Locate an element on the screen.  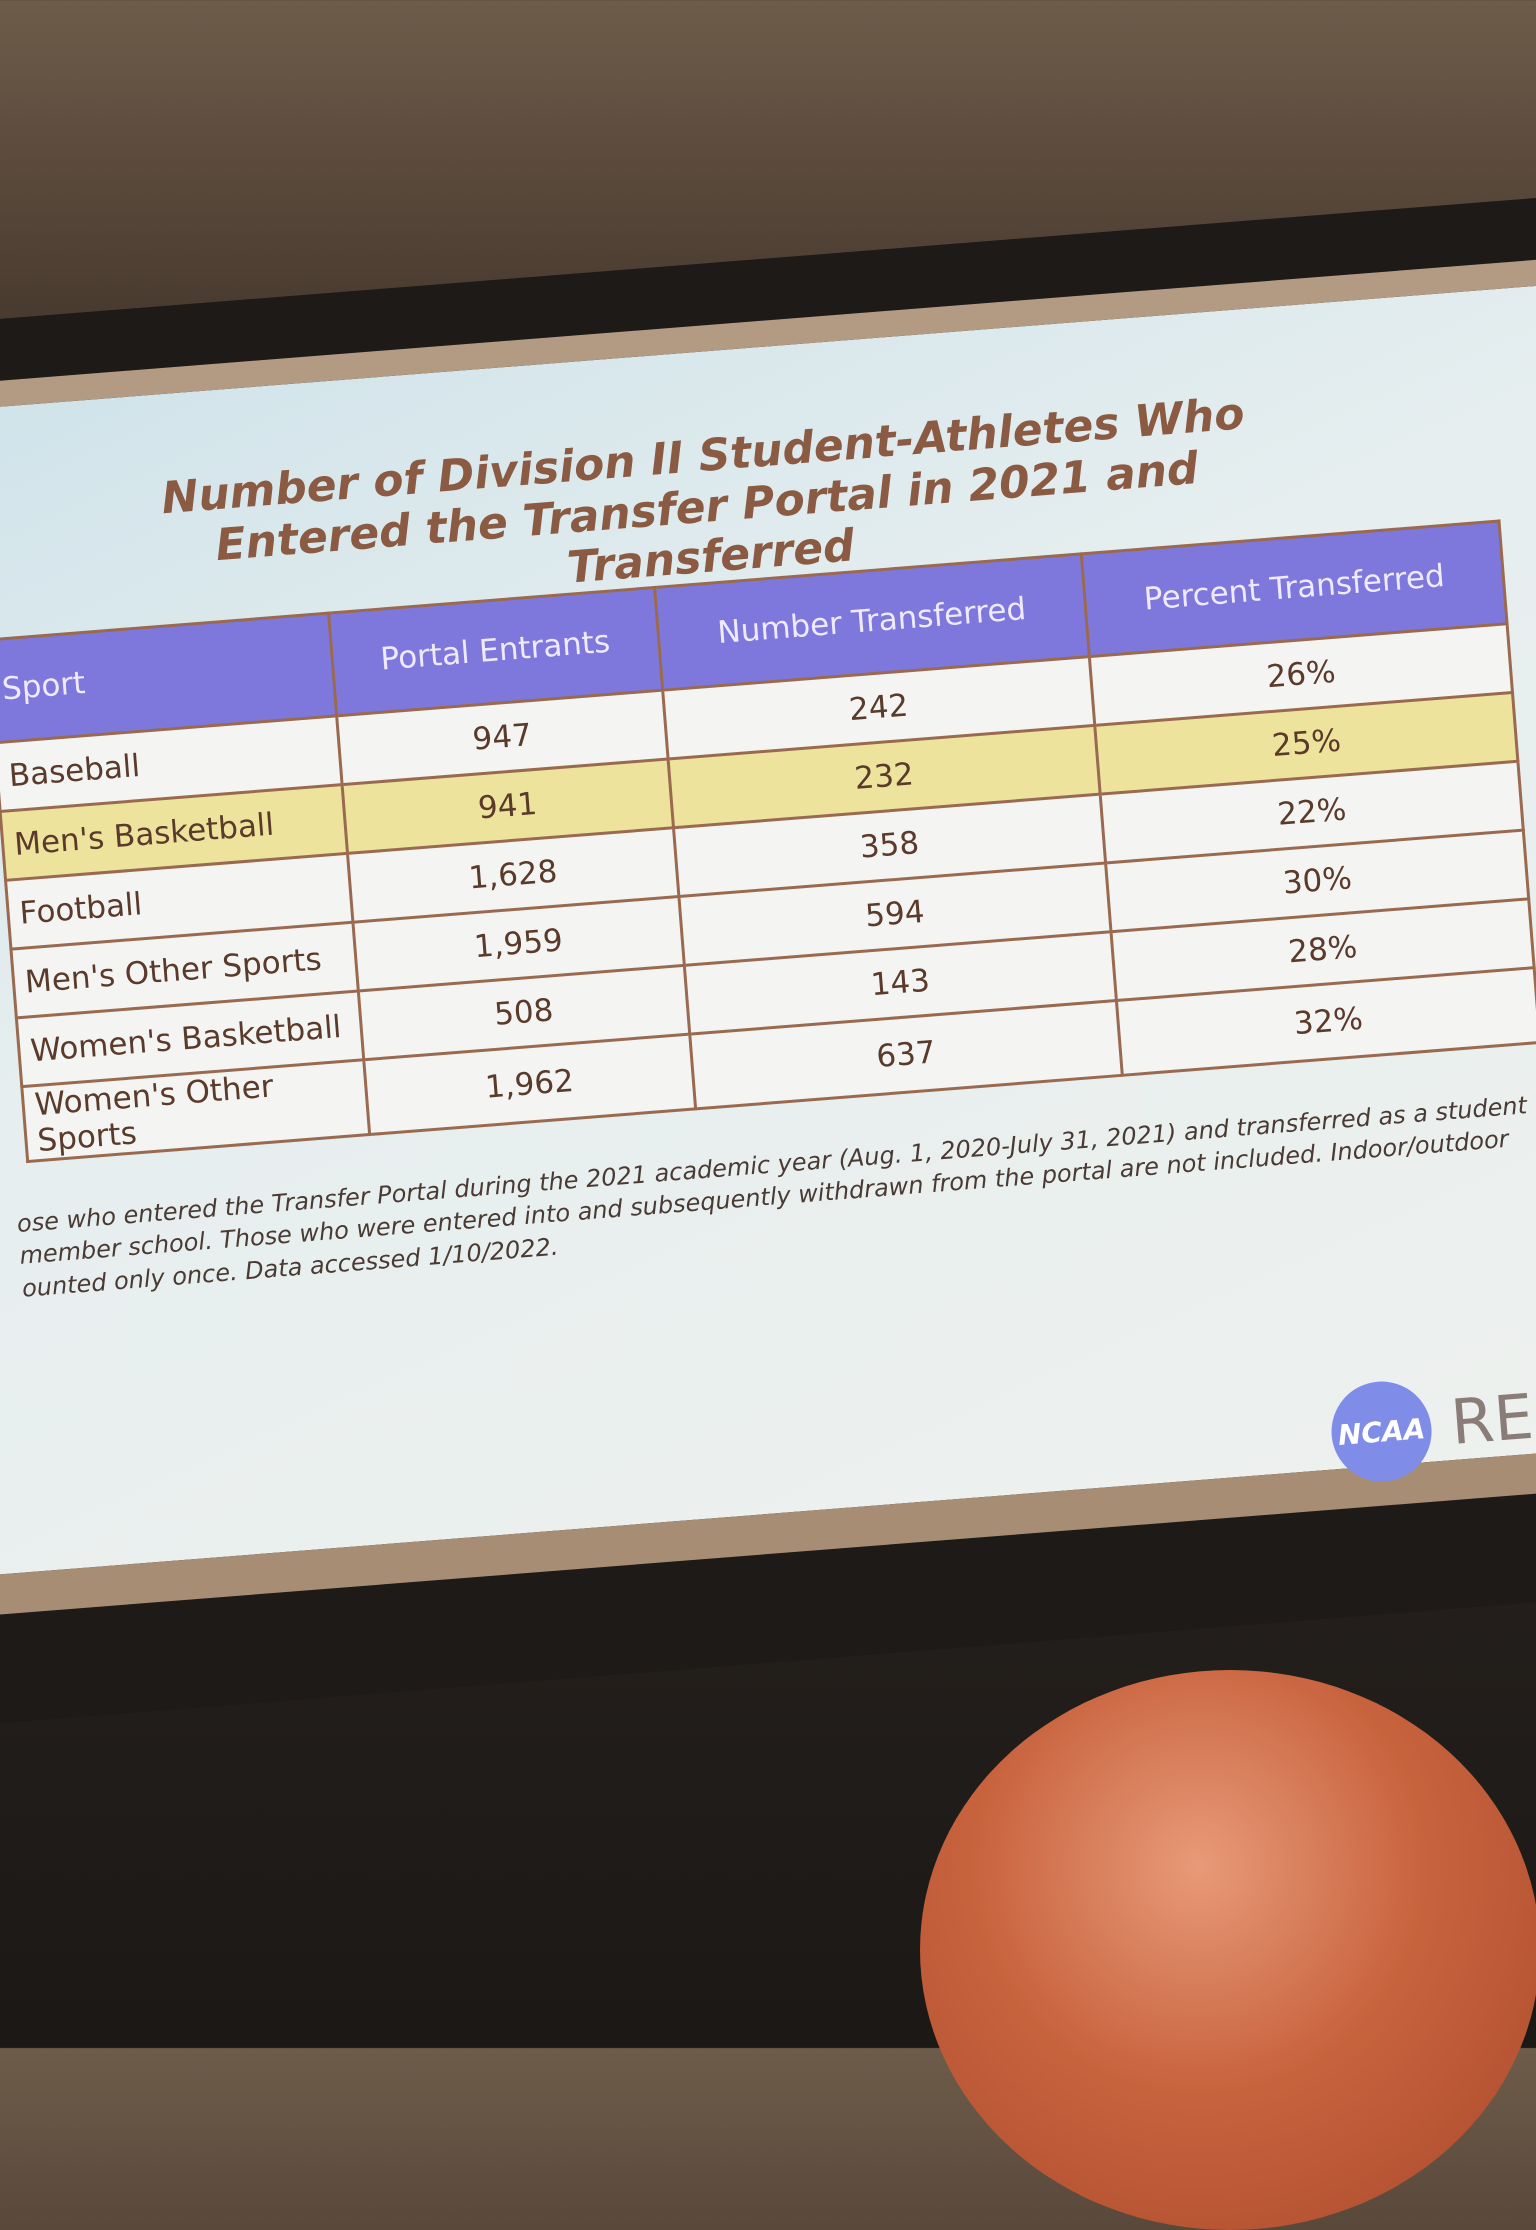
finger is located at coordinates (1228, 1950).